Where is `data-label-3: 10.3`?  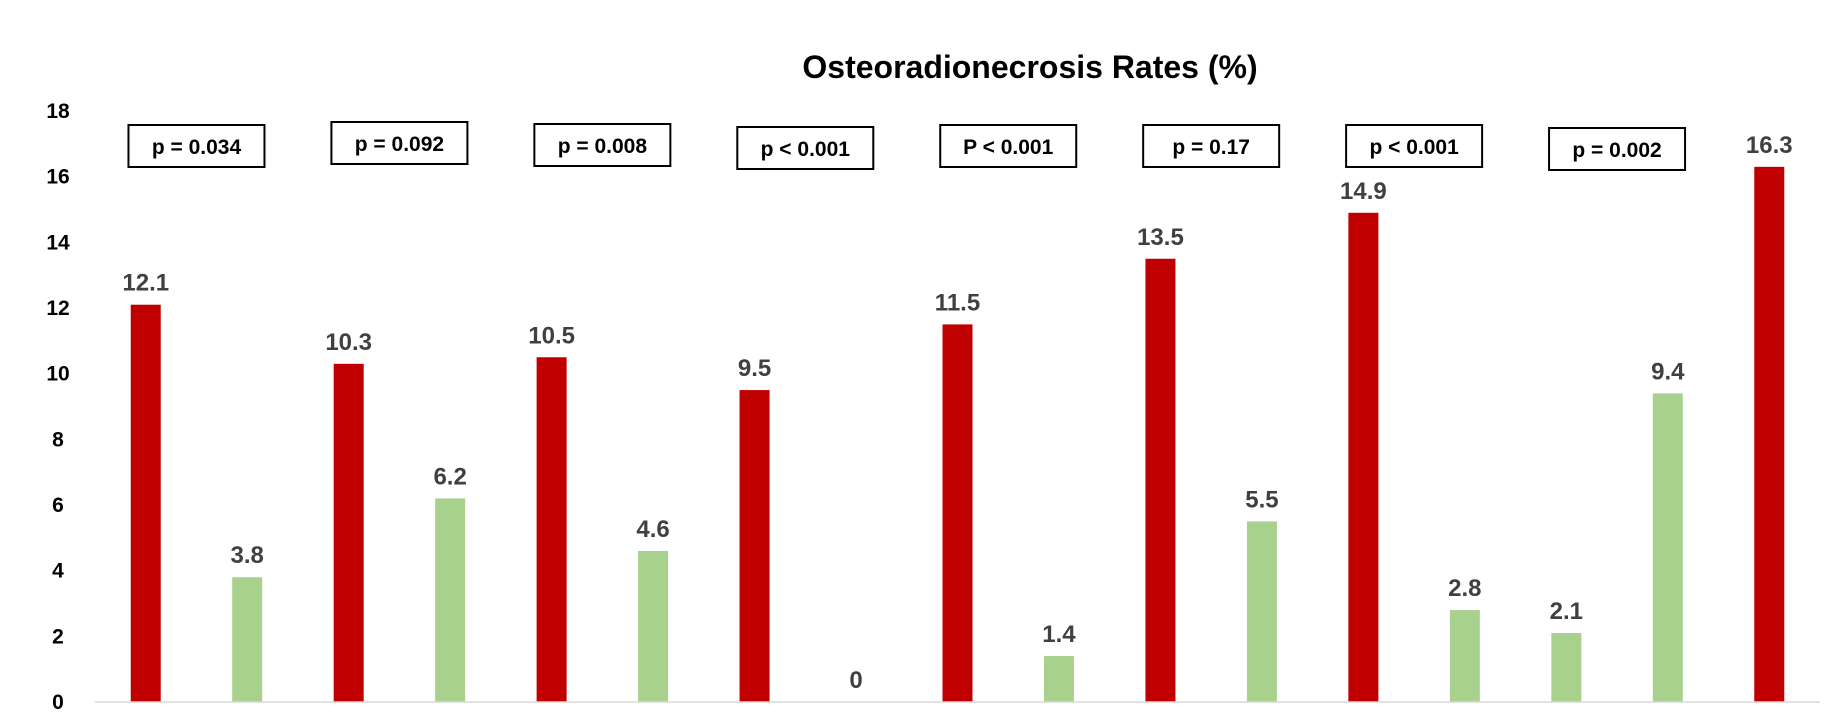
data-label-3: 10.3 is located at coordinates (348, 342).